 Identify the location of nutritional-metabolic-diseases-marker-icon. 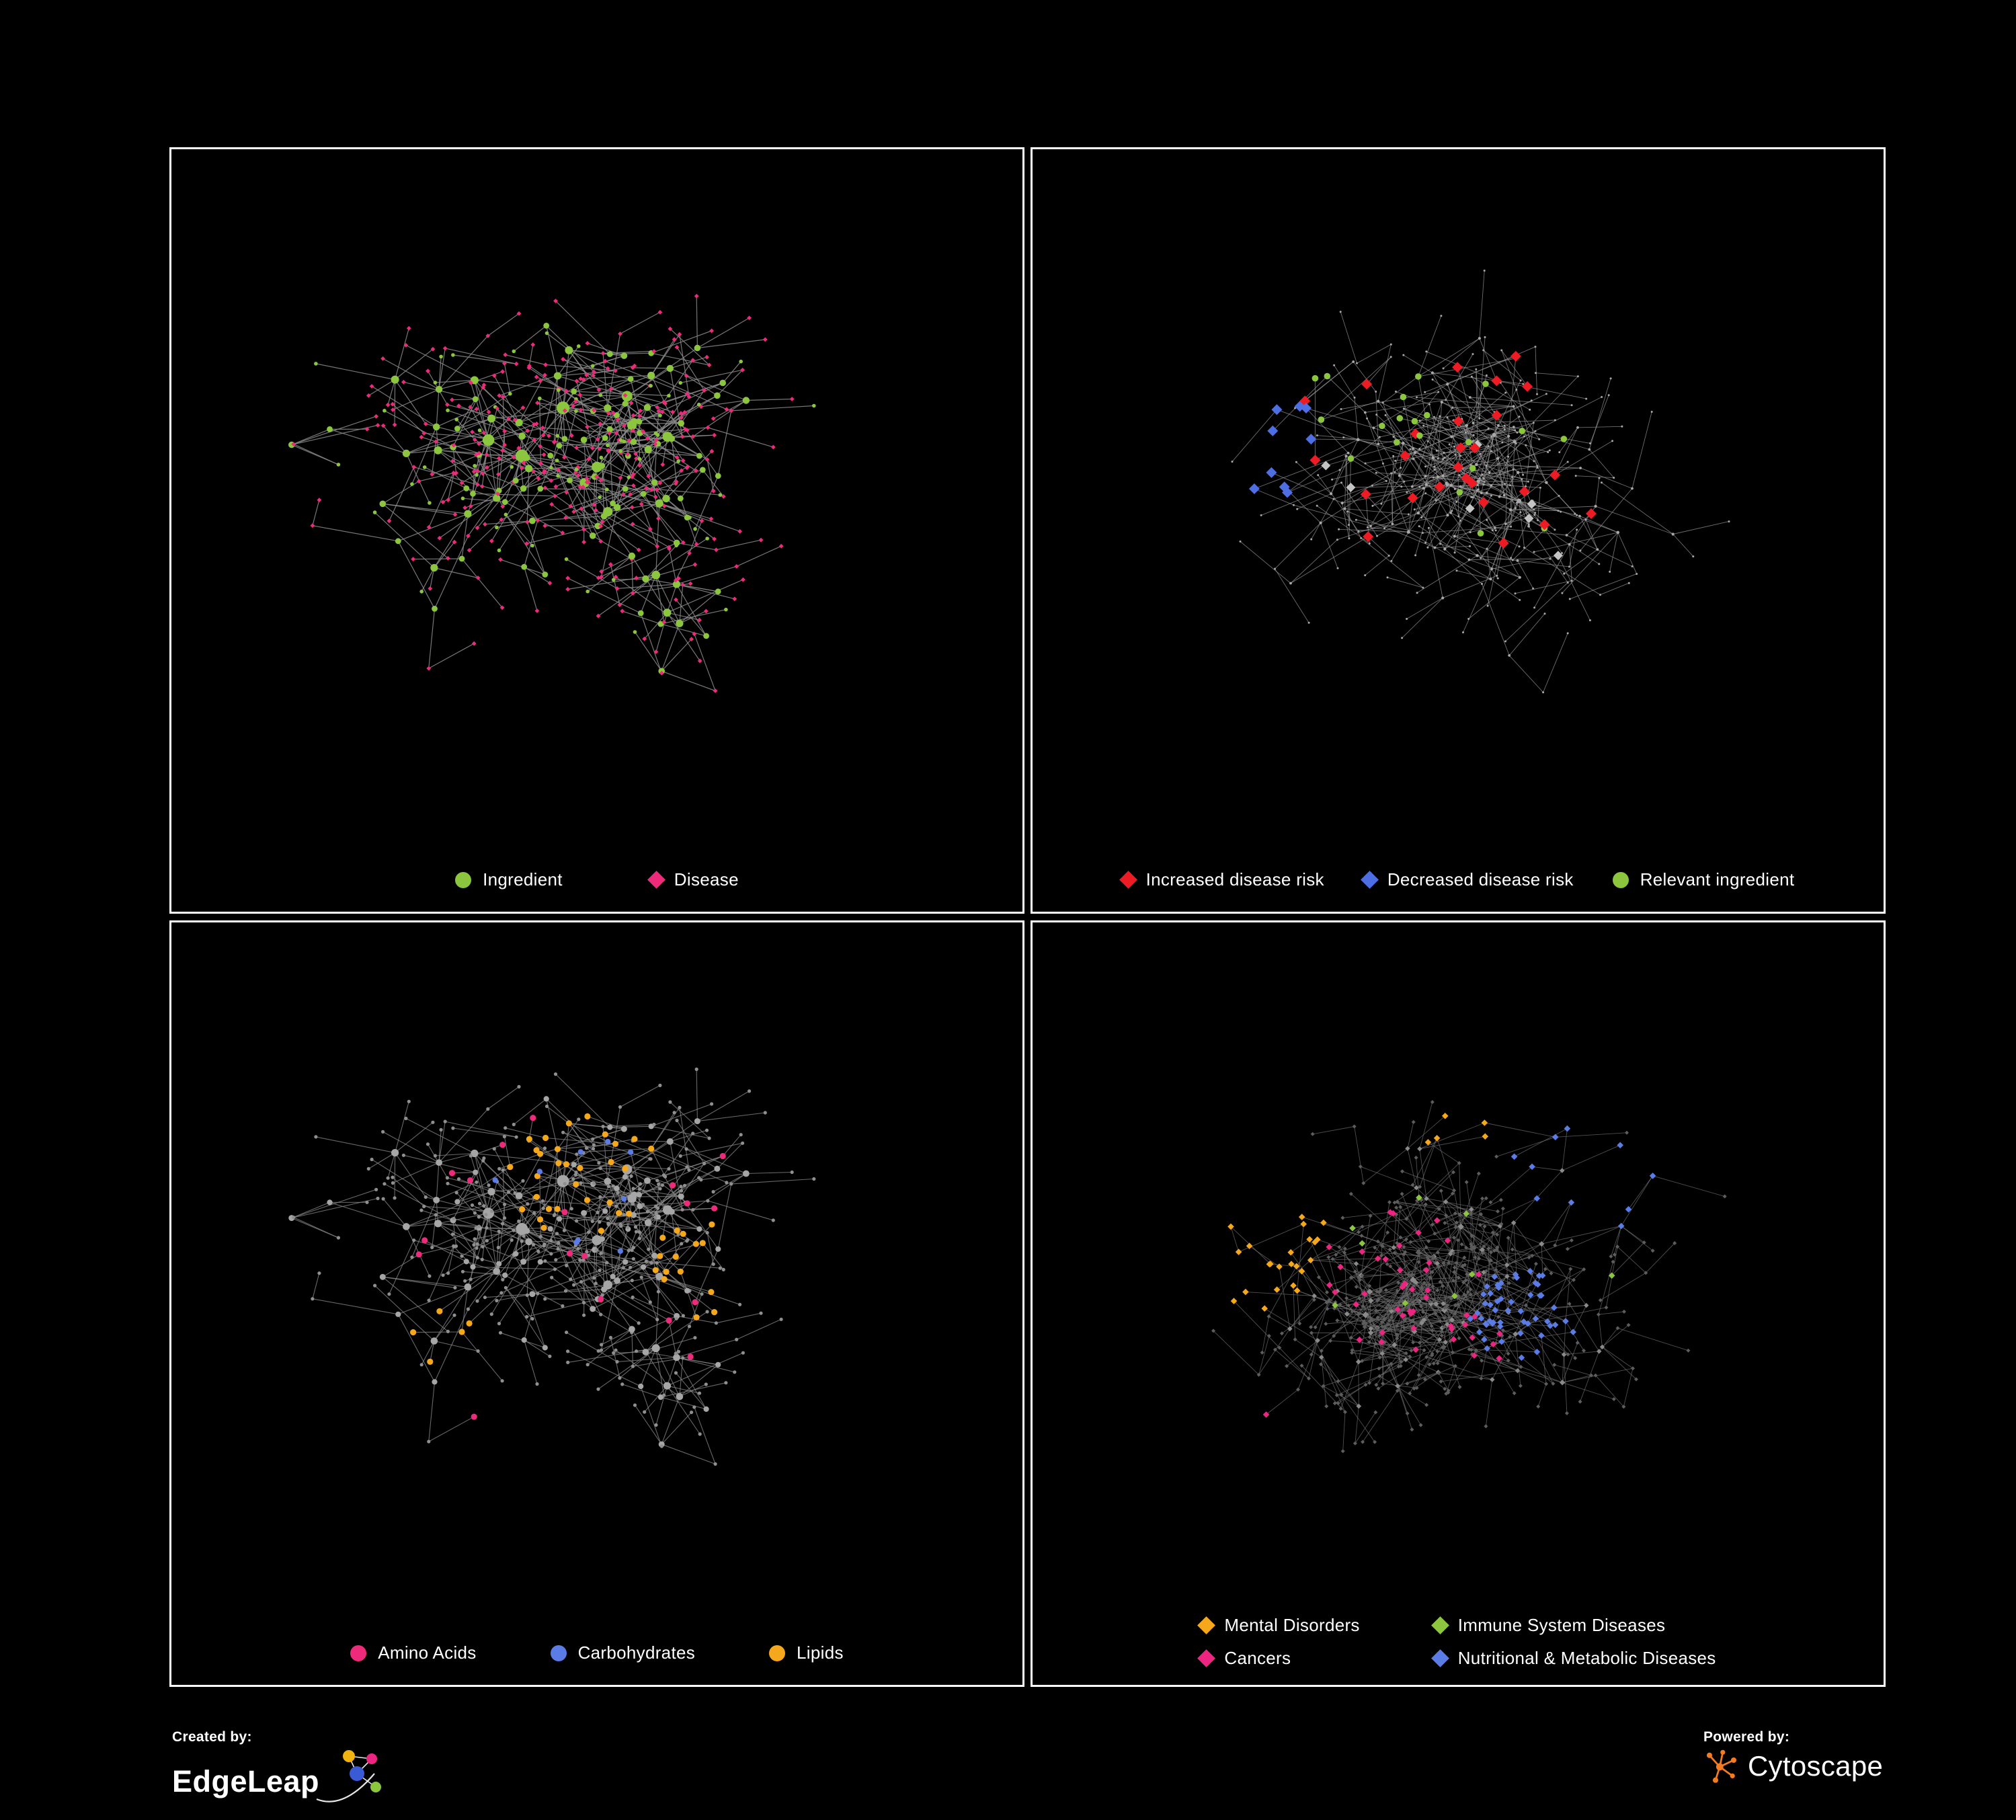
(1439, 1658).